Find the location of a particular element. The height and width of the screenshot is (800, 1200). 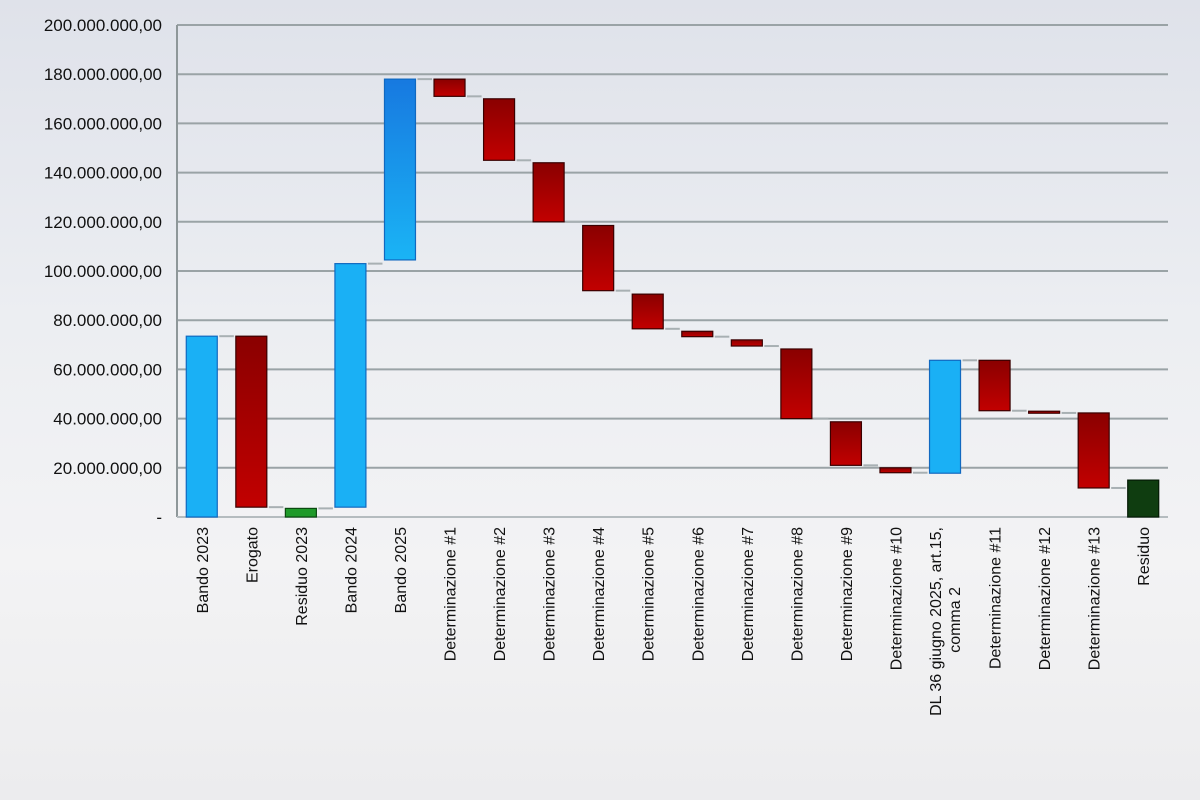

bar-residuo is located at coordinates (1143, 498).